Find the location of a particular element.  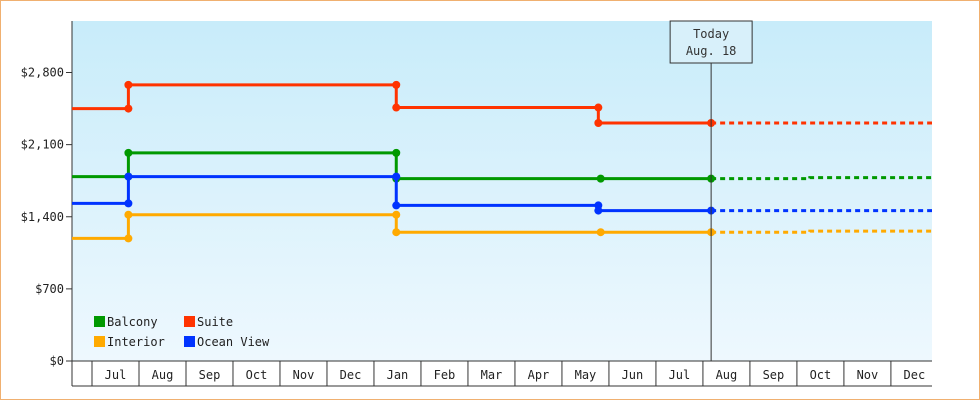

month-label: Feb is located at coordinates (445, 375).